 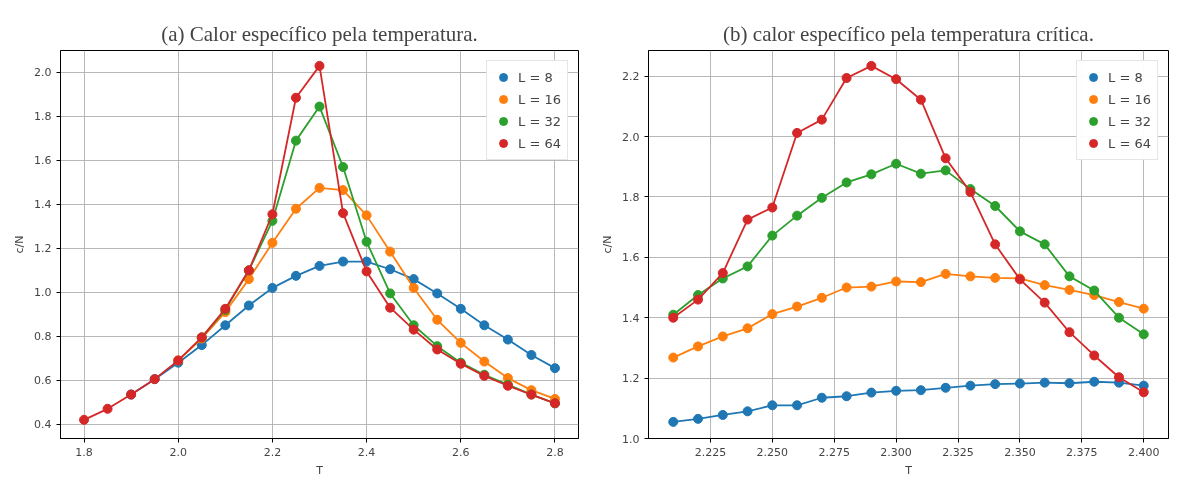 What do you see at coordinates (958, 452) in the screenshot?
I see `x-tick-label: 2.325` at bounding box center [958, 452].